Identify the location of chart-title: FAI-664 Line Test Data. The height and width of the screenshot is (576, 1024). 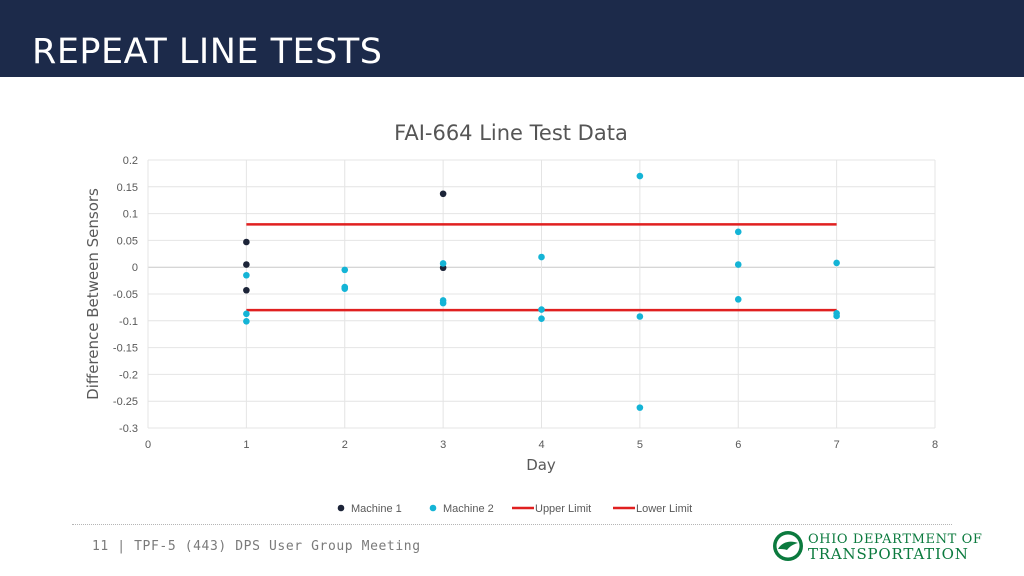
(511, 133).